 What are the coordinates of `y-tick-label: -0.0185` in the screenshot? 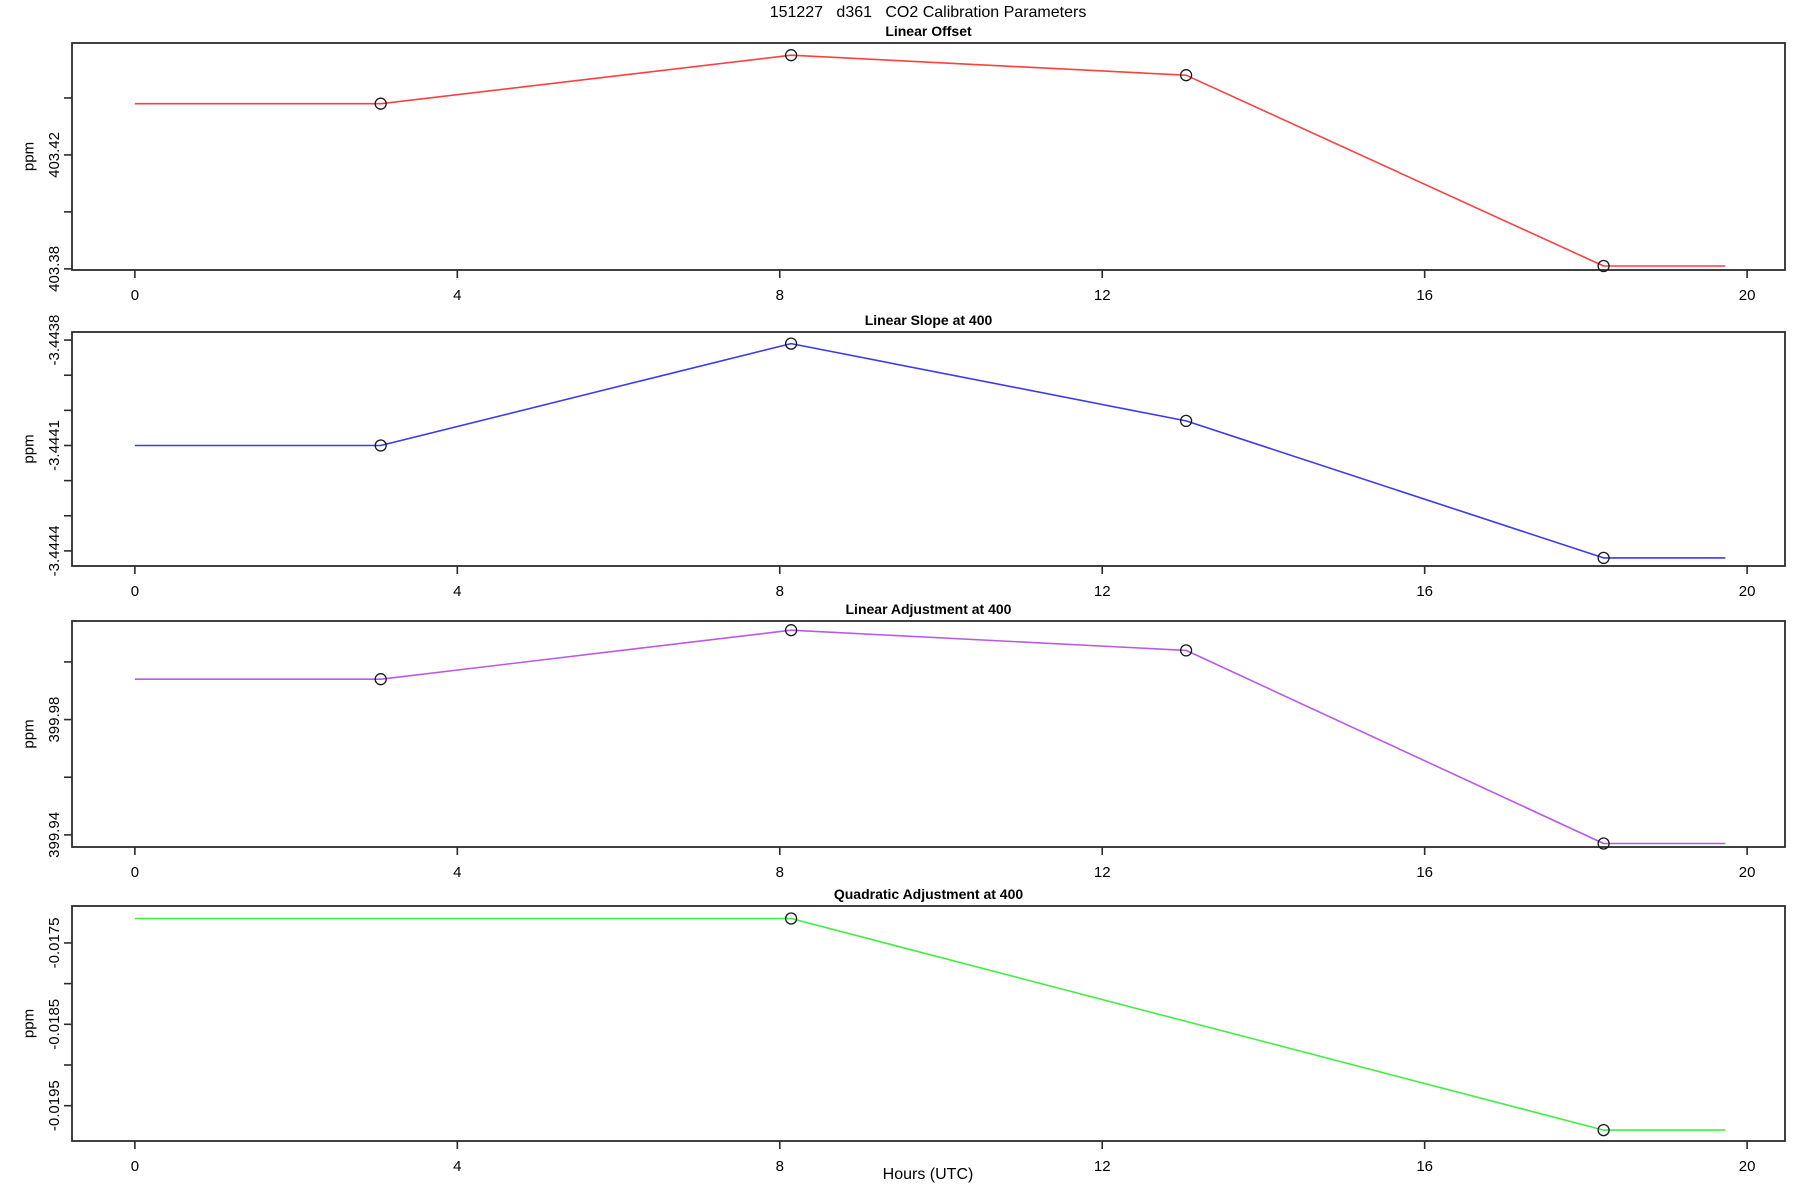 It's located at (54, 1024).